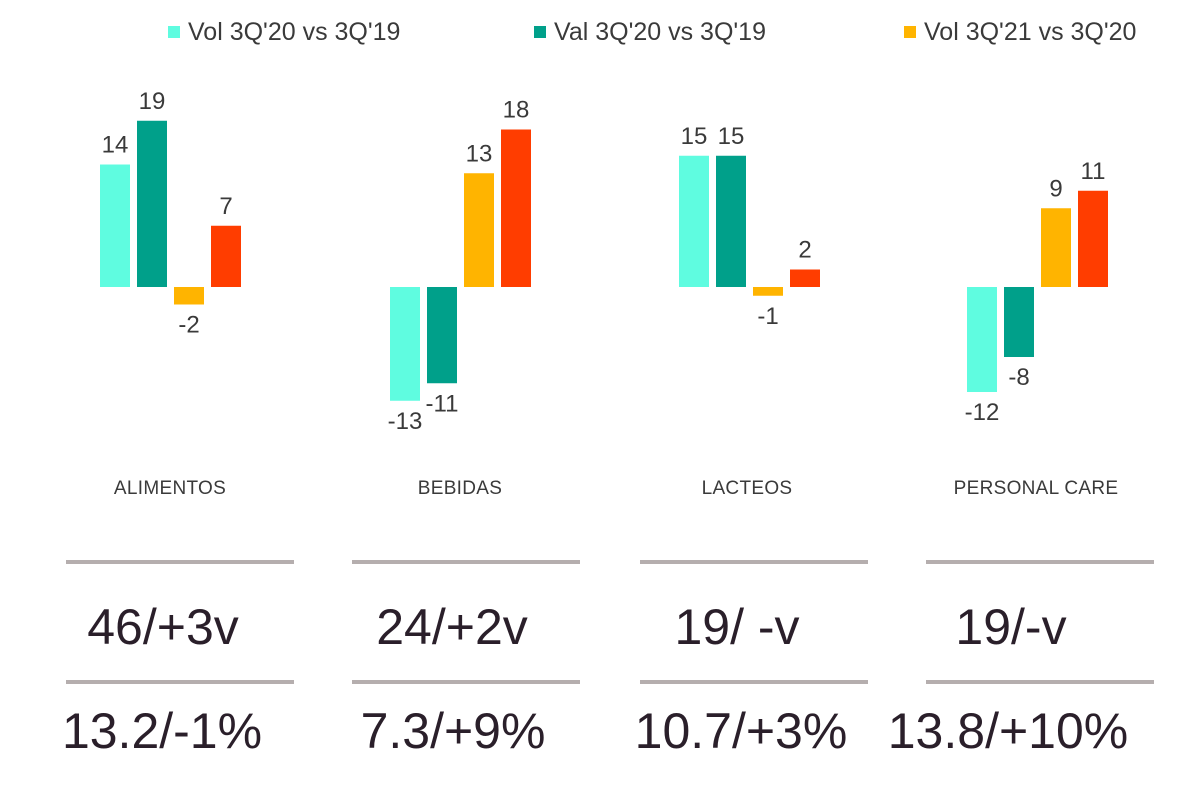 This screenshot has height=799, width=1200. What do you see at coordinates (741, 731) in the screenshot?
I see `stat-secondary-lacteos: 10.7/+3%` at bounding box center [741, 731].